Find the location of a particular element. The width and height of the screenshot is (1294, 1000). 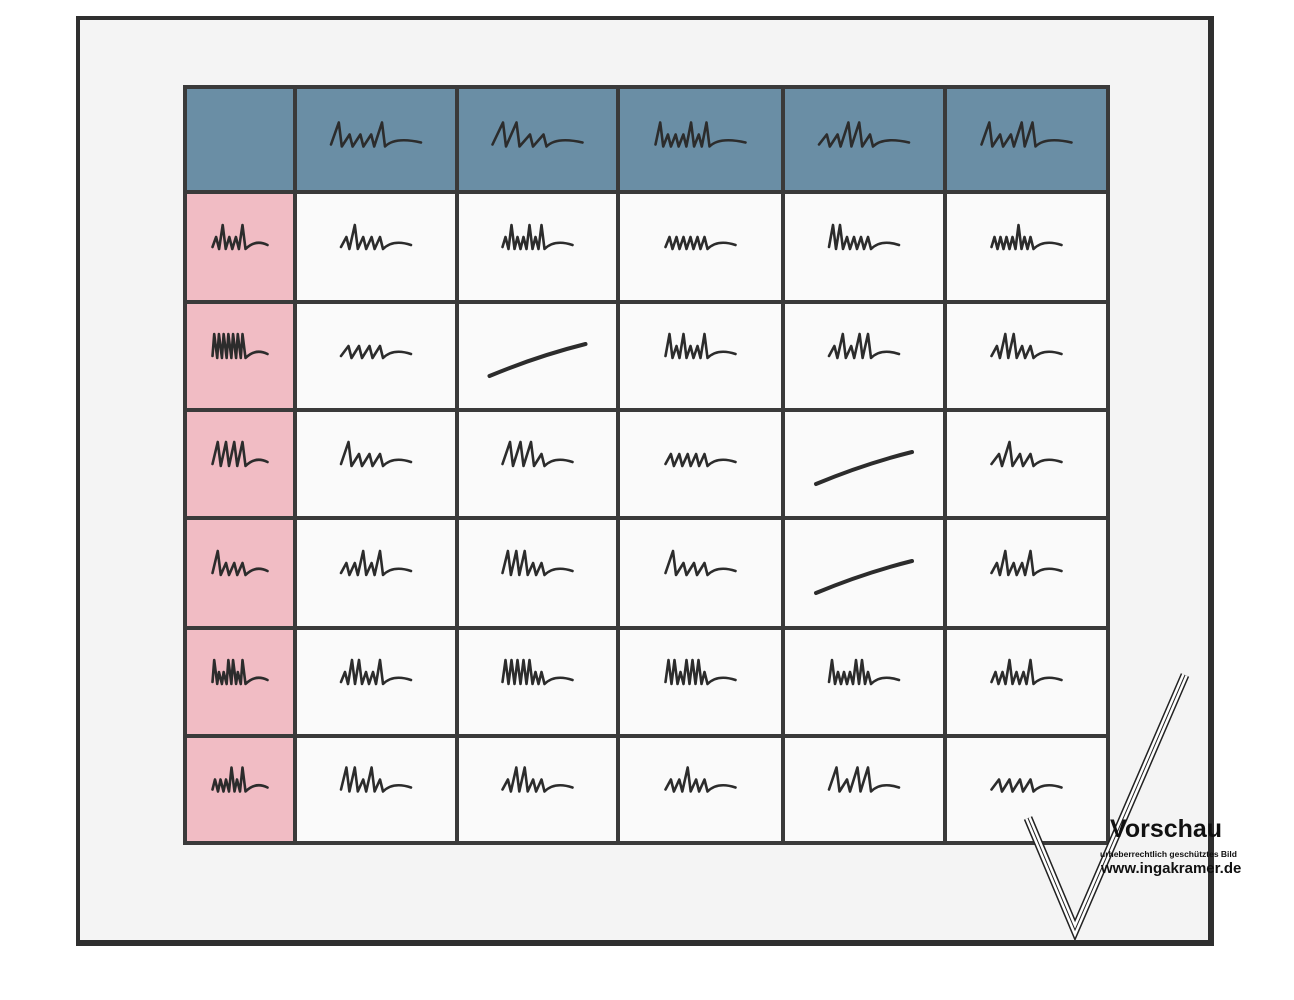

watermark-title: Vorschau is located at coordinates (1166, 829).